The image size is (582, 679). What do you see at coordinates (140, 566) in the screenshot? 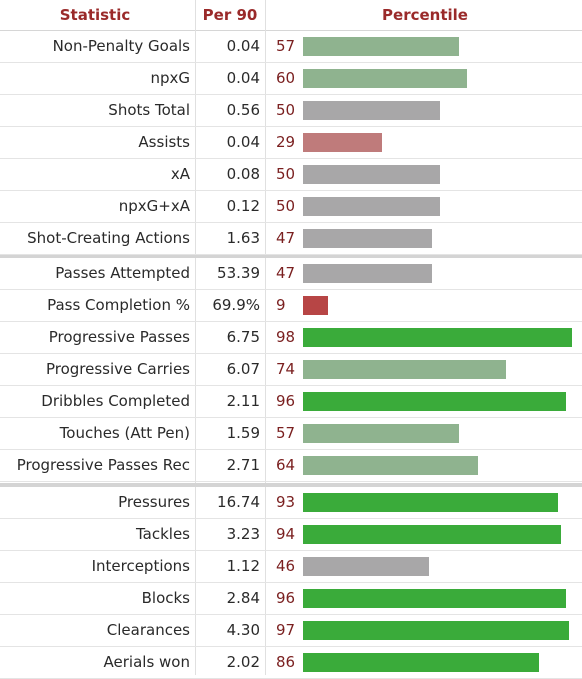
I see `statistic-label: Interceptions` at bounding box center [140, 566].